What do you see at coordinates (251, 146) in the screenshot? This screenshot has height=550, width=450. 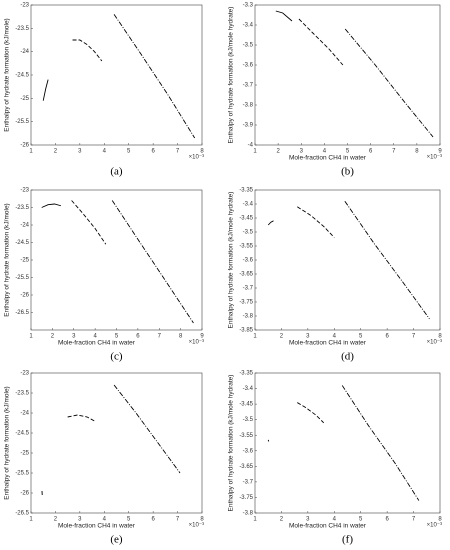 I see `y-tick-label: -4` at bounding box center [251, 146].